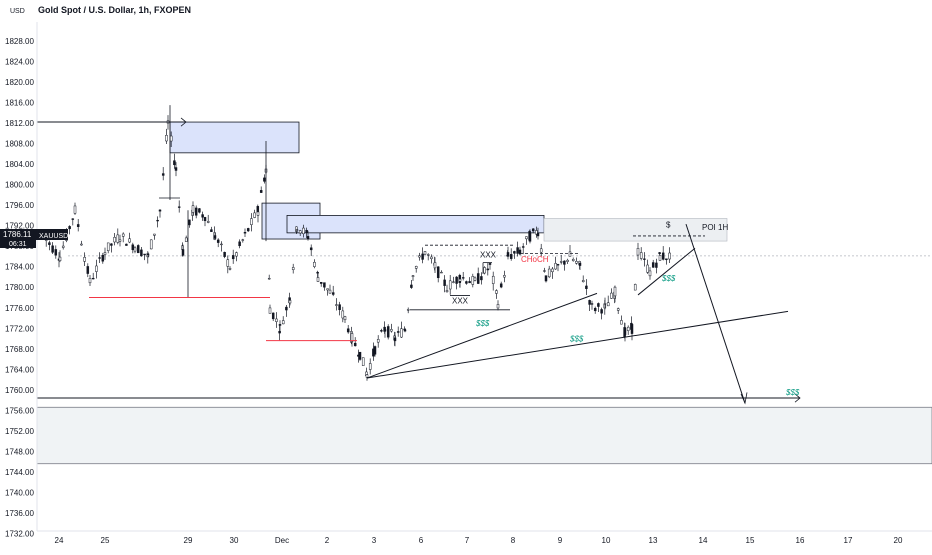  What do you see at coordinates (19, 287) in the screenshot?
I see `y-tick-label: 1780.00` at bounding box center [19, 287].